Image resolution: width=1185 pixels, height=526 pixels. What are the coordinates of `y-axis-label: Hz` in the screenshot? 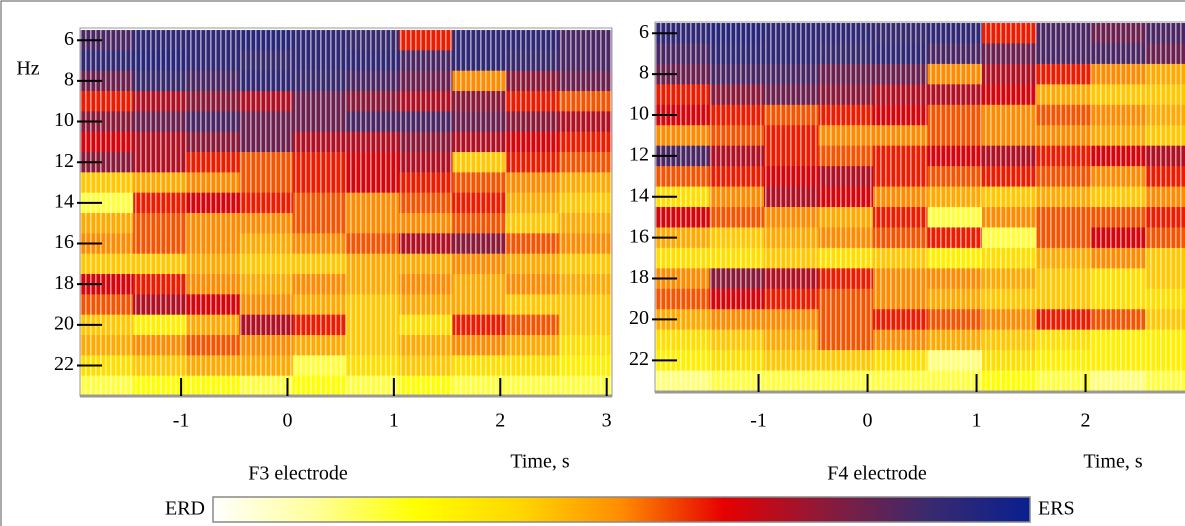 It's located at (27, 69).